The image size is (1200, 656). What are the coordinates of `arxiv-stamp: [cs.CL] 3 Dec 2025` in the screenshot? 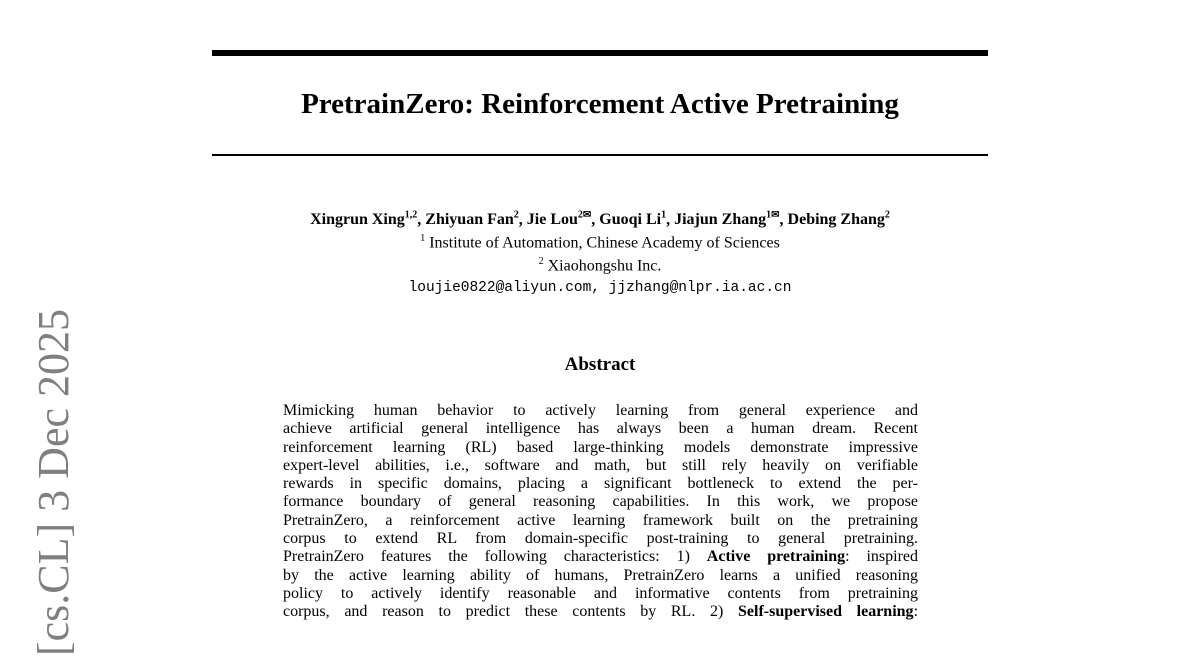 It's located at (53, 482).